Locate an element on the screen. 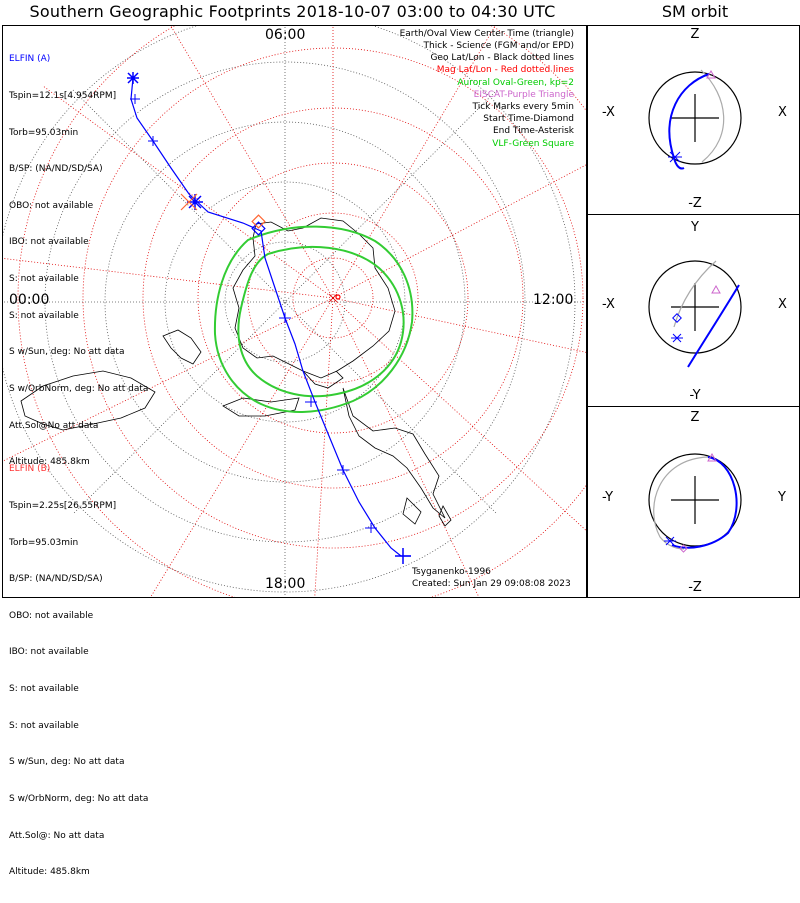  elfin-b-line: B/SP: (NA/ND/SD/SA) is located at coordinates (56, 579).